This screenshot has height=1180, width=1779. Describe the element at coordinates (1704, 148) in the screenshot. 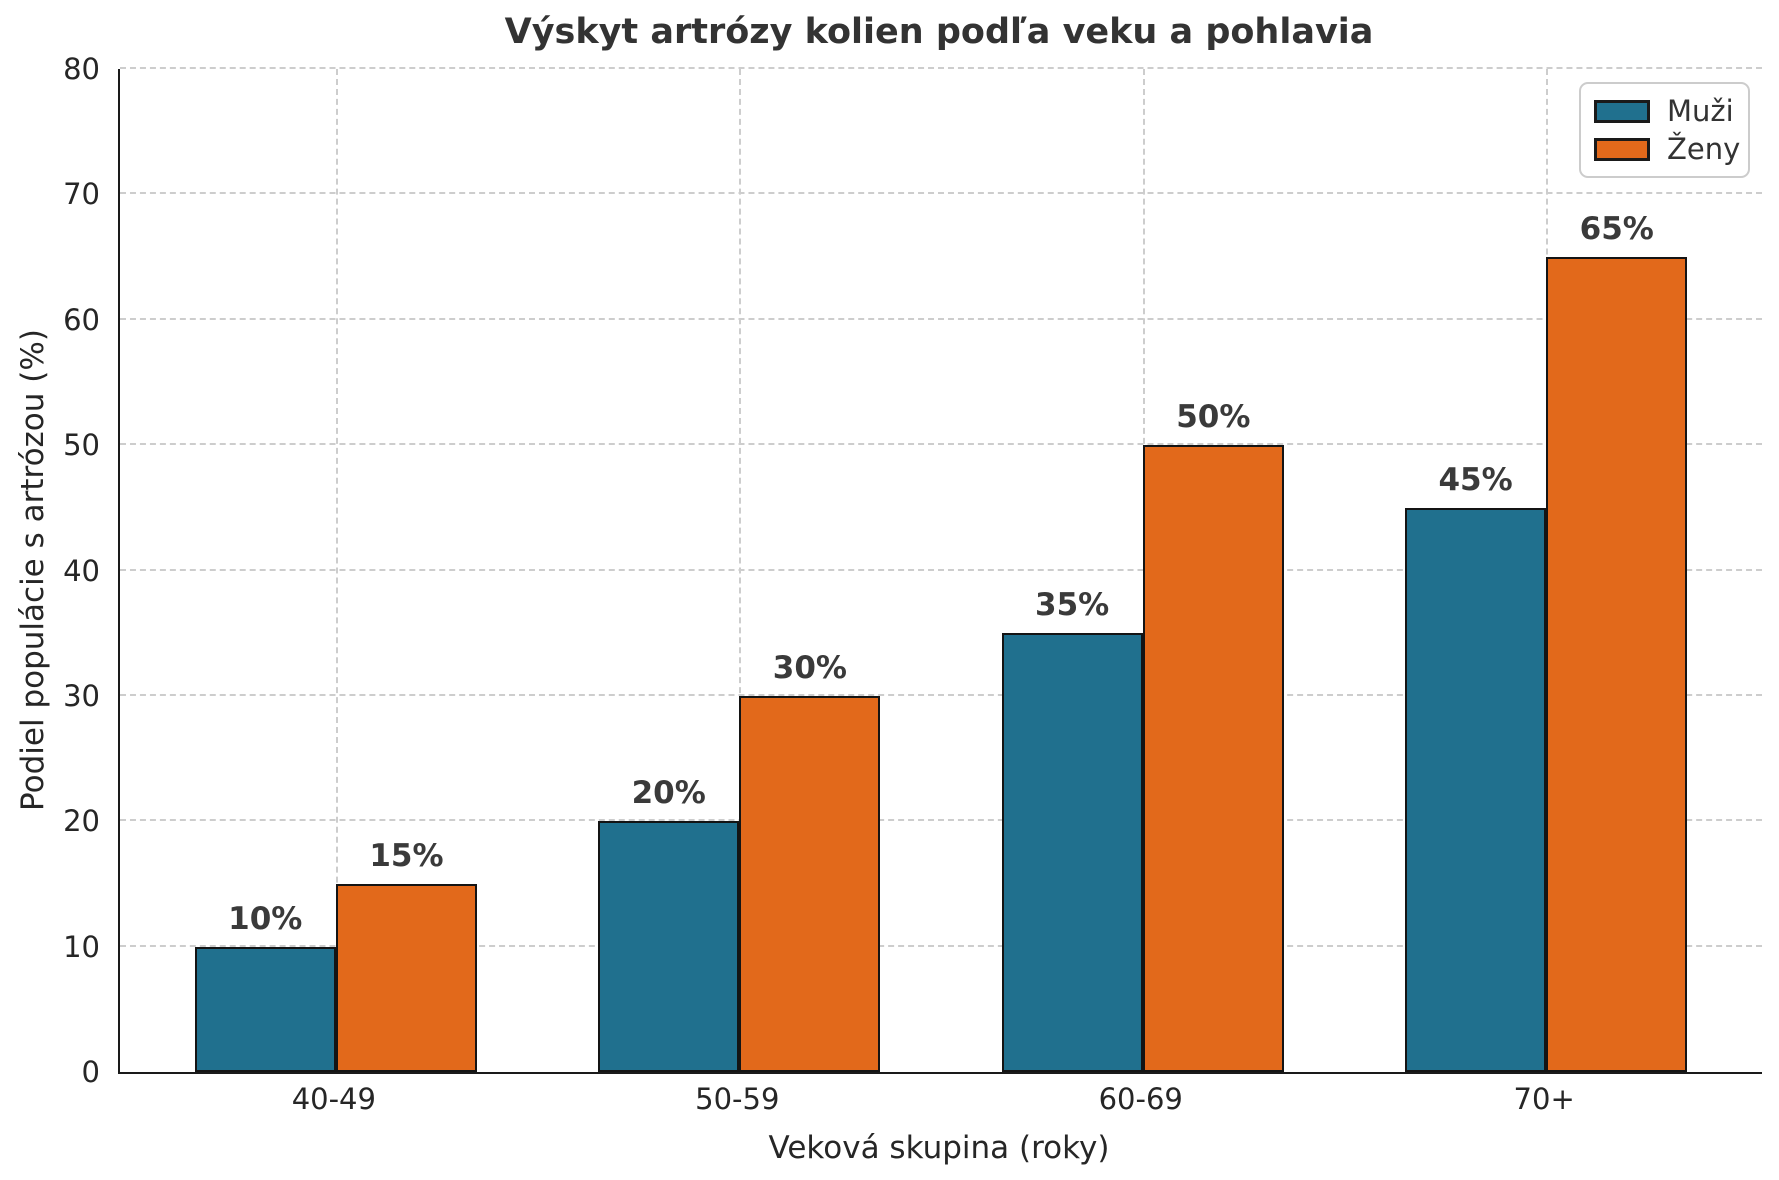

I see `legend-label--eny: Ženy` at that location.